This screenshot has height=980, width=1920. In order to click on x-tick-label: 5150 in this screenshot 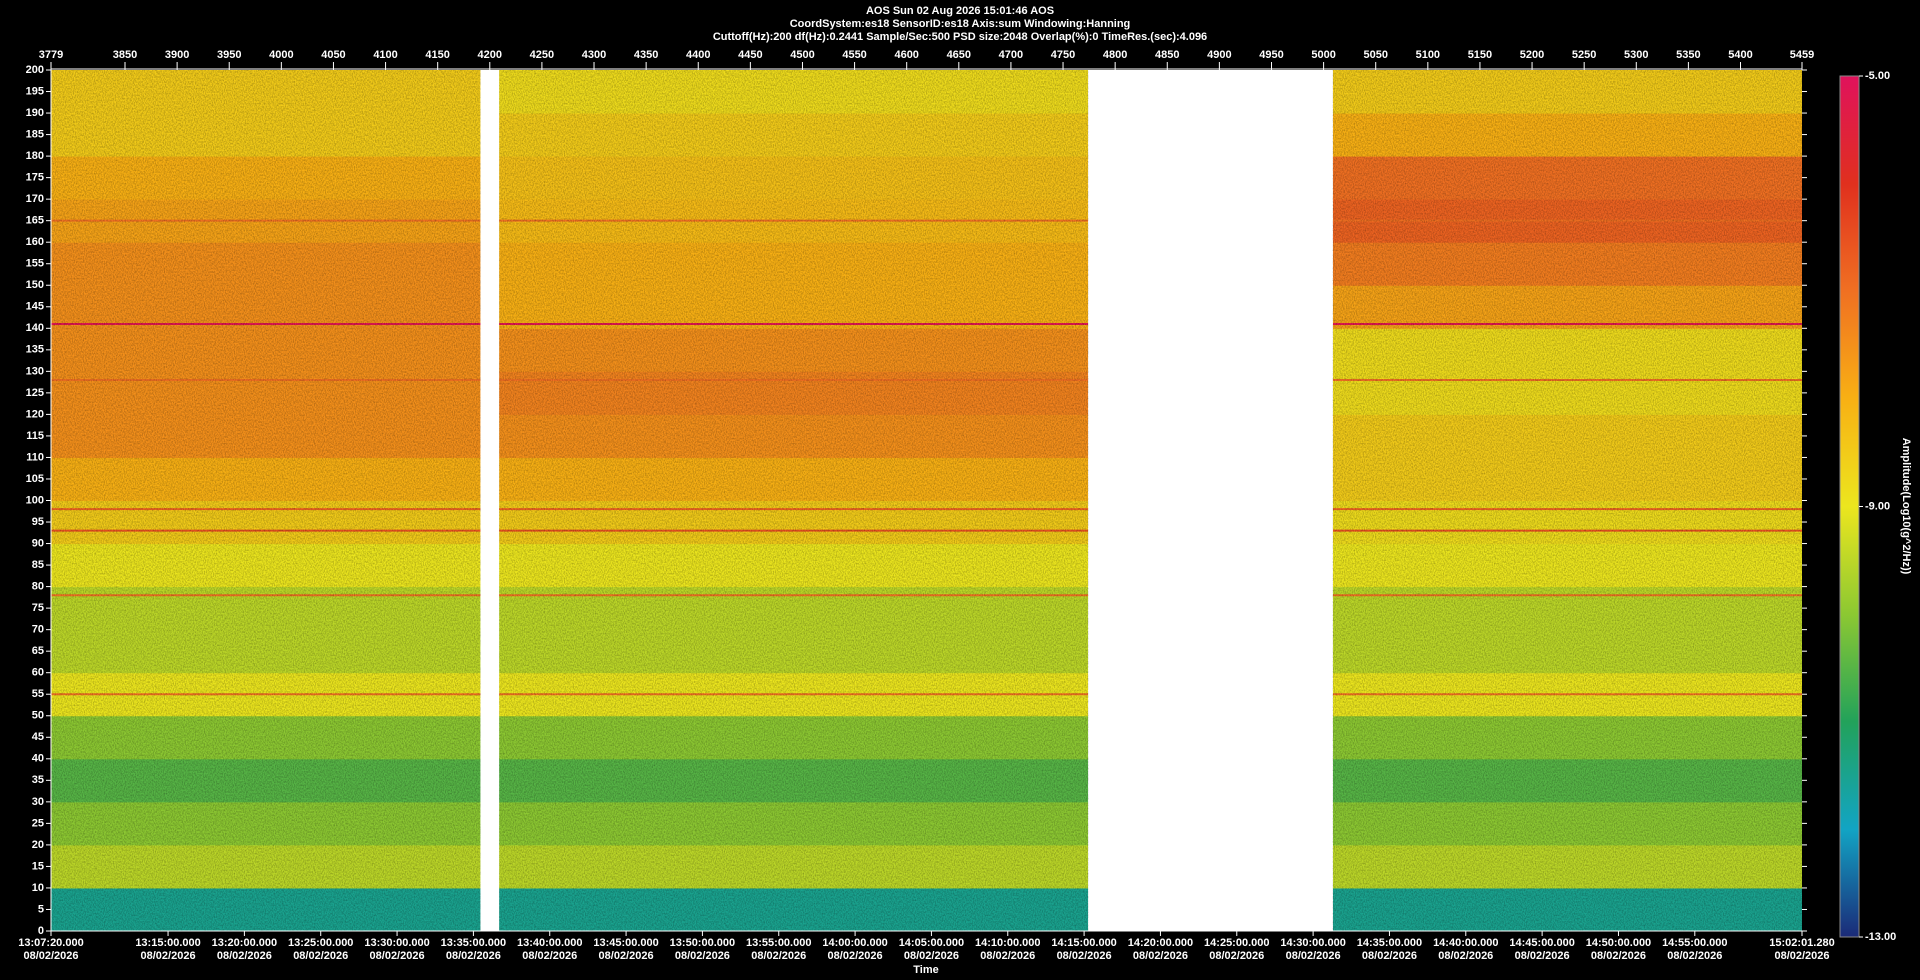, I will do `click(1480, 55)`.